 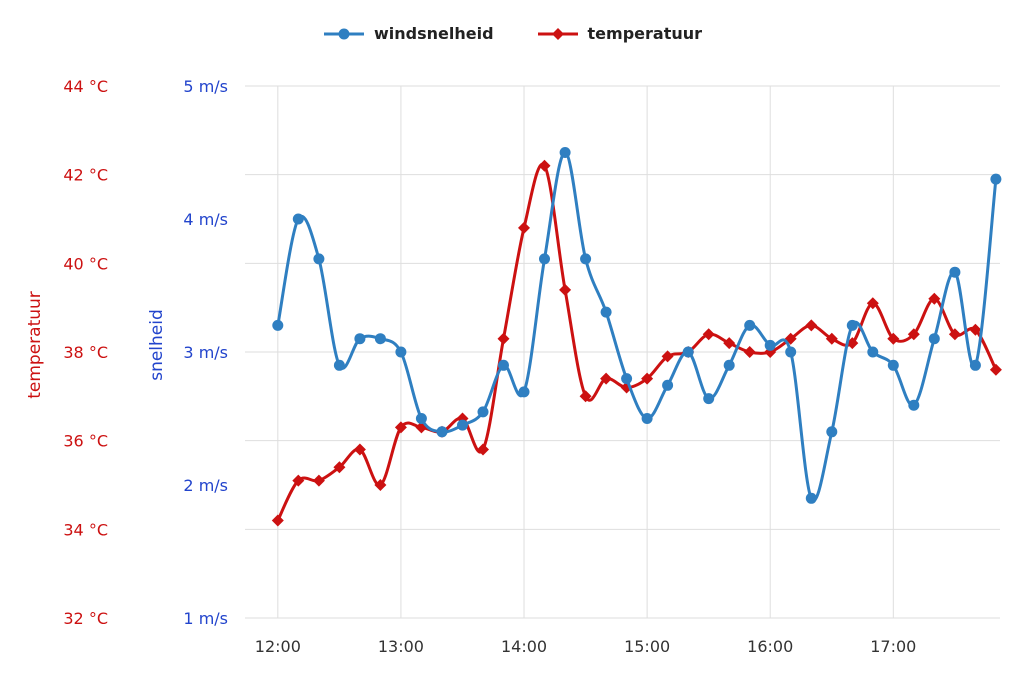 What do you see at coordinates (157, 345) in the screenshot?
I see `speed-axis-title: snelheid` at bounding box center [157, 345].